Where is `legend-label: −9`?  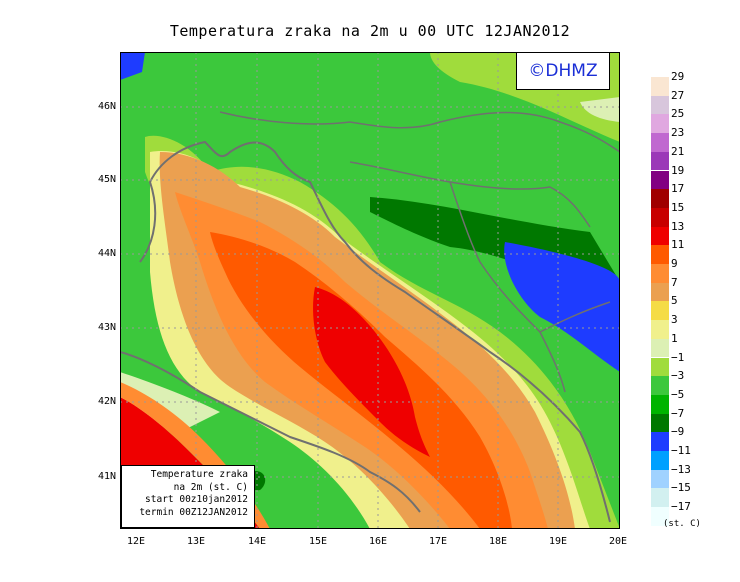
legend-label: −9 is located at coordinates (678, 432).